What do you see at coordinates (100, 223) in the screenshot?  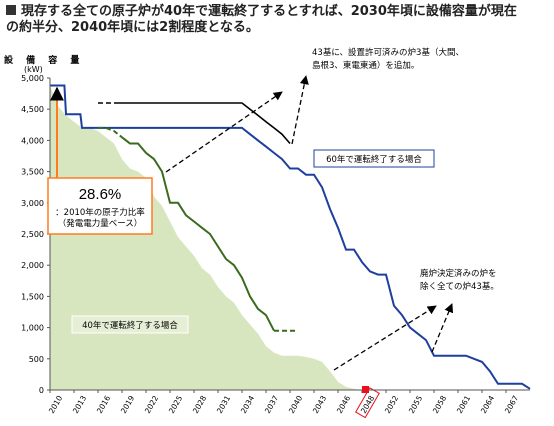 I see `pct-note-2: （発電電力量ベース）` at bounding box center [100, 223].